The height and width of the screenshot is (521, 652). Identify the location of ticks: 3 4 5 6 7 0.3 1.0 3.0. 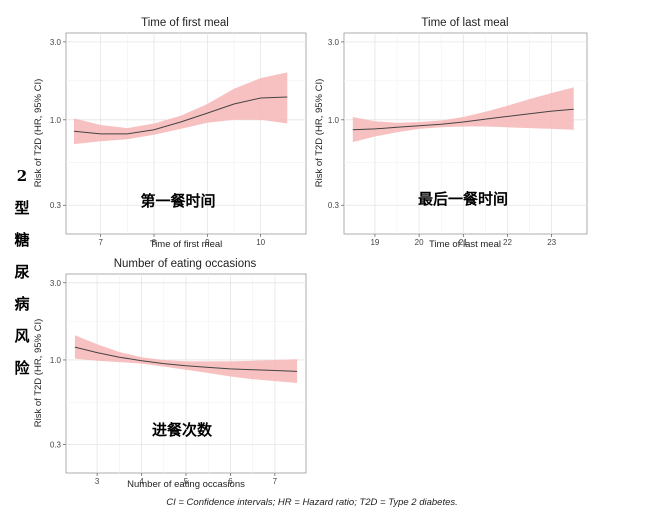
(164, 382).